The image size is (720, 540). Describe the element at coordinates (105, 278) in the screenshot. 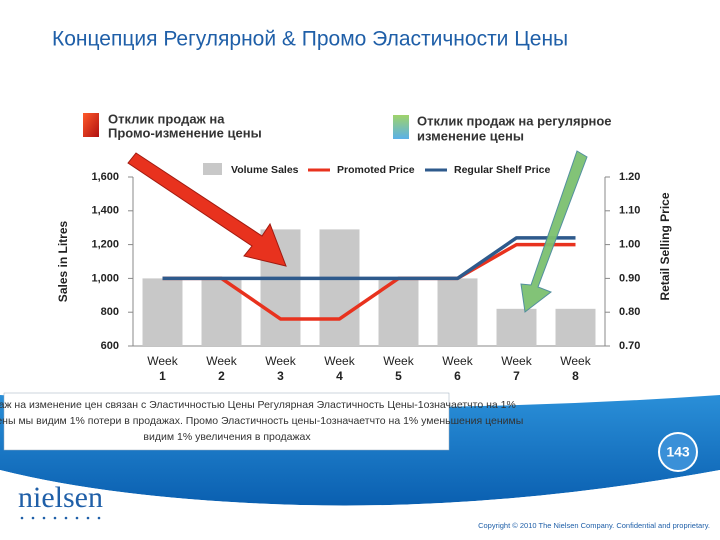

I see `y-tick-label: 1,000` at that location.